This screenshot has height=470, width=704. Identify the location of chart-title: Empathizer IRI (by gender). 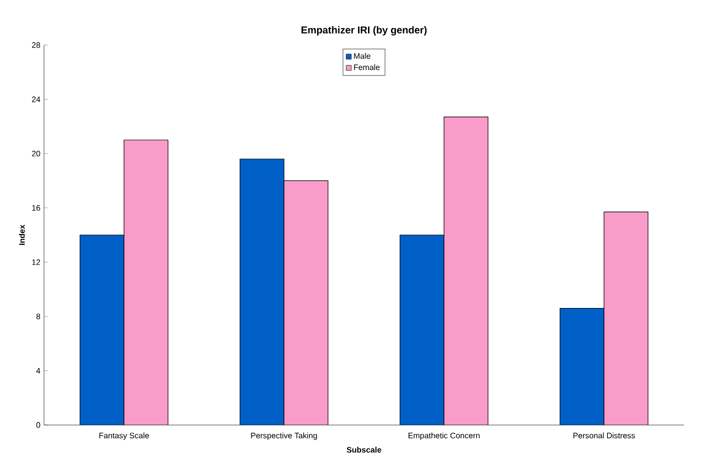
(364, 31).